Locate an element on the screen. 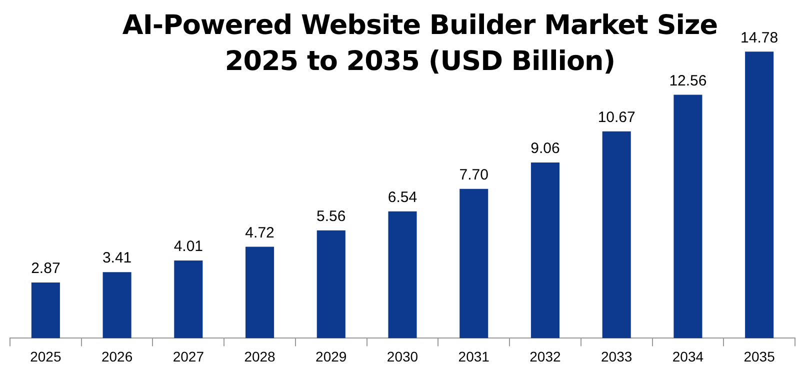  x-tick-label: 2035 is located at coordinates (760, 356).